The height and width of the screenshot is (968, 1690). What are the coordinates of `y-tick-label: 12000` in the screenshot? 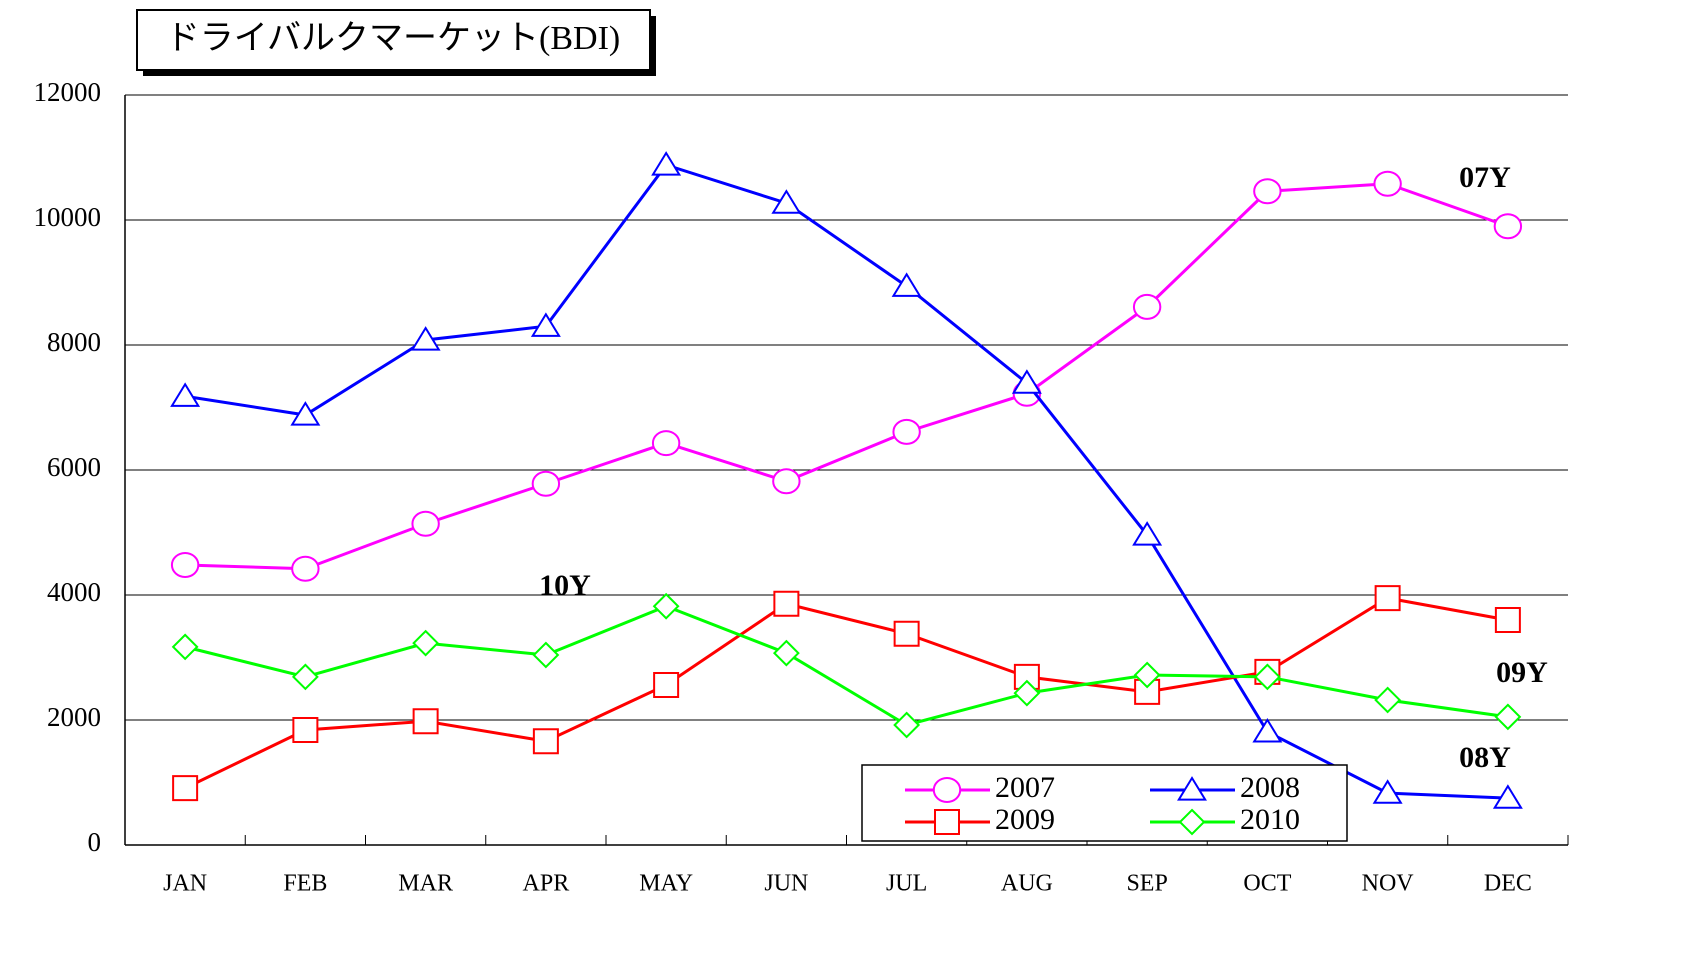 It's located at (68, 92).